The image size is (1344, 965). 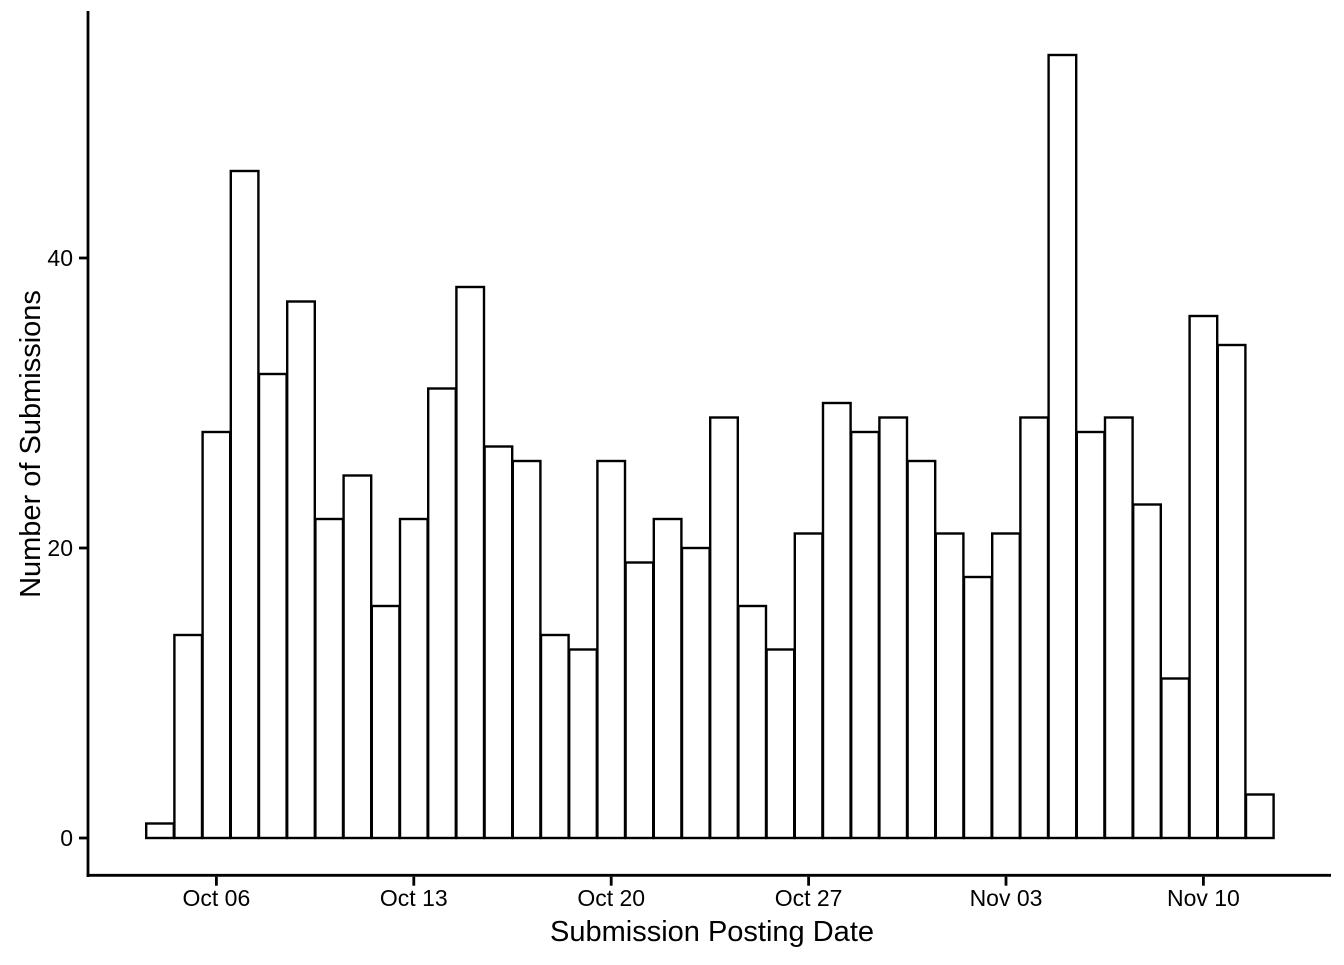 What do you see at coordinates (66, 838) in the screenshot?
I see `y-tick-label: 0` at bounding box center [66, 838].